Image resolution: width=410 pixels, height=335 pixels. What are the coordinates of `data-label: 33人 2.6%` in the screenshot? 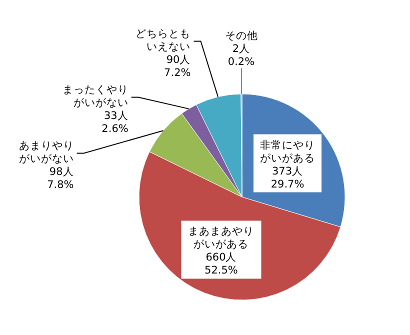 It's located at (115, 122).